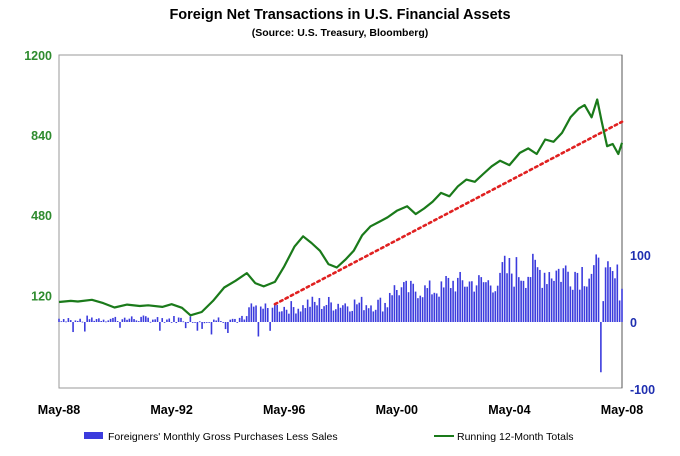 This screenshot has width=680, height=456. What do you see at coordinates (633, 323) in the screenshot?
I see `right-axis-tick-label: 0` at bounding box center [633, 323].